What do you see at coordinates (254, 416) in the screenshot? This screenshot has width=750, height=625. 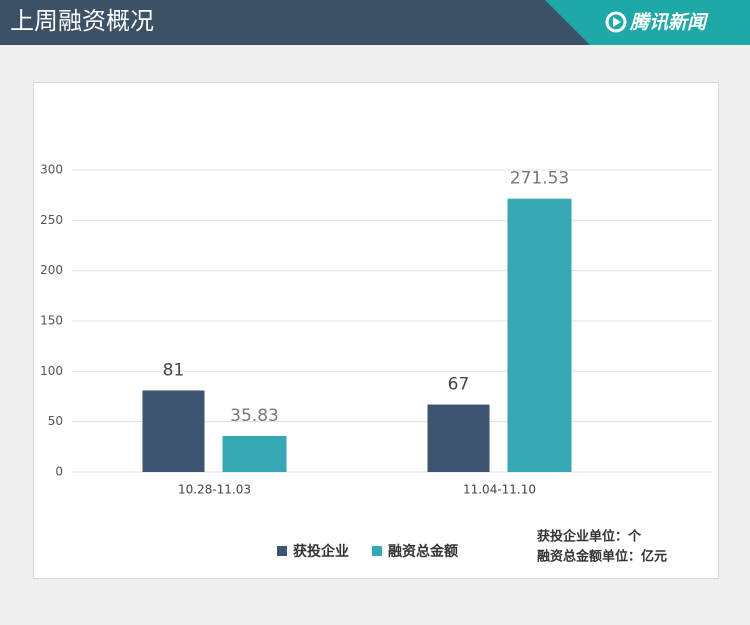 I see `data-label: 35.83` at bounding box center [254, 416].